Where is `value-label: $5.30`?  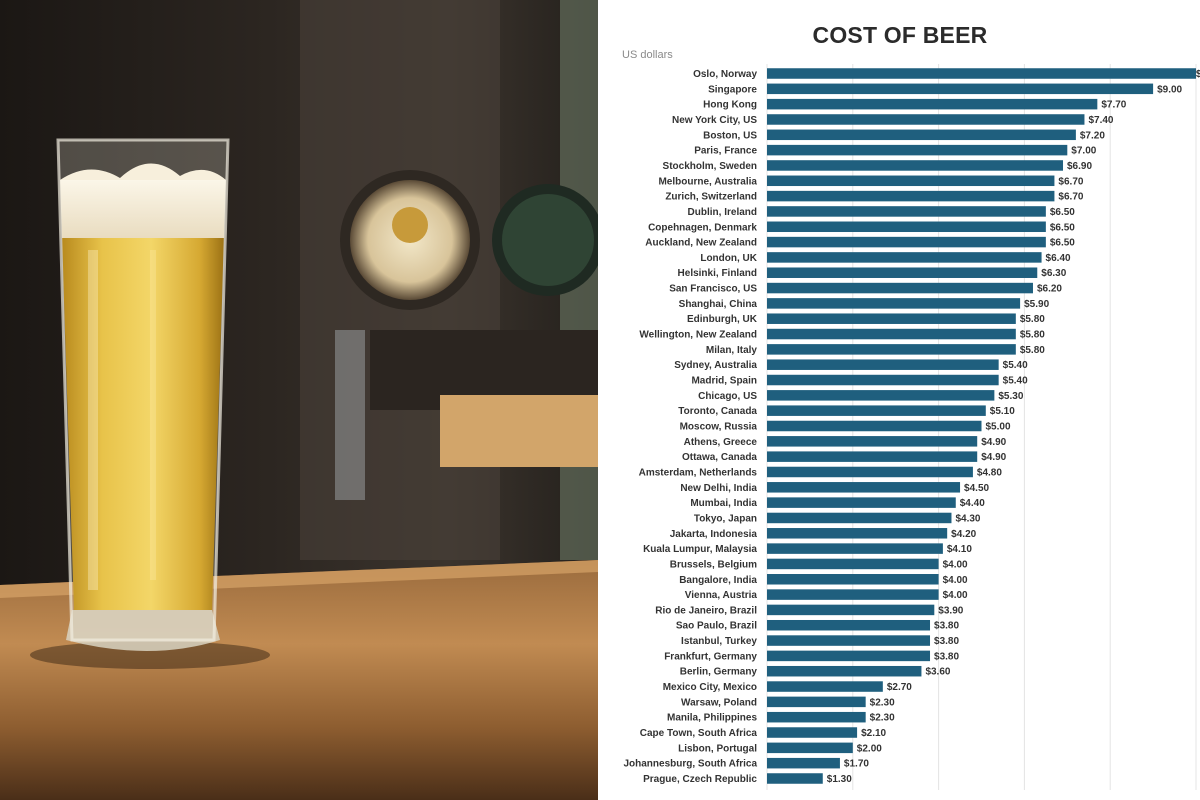
value-label: $5.30 is located at coordinates (1010, 396).